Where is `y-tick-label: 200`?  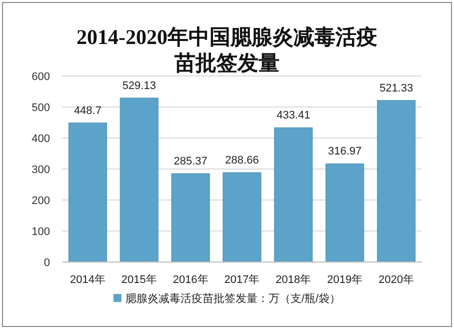 y-tick-label: 200 is located at coordinates (41, 201).